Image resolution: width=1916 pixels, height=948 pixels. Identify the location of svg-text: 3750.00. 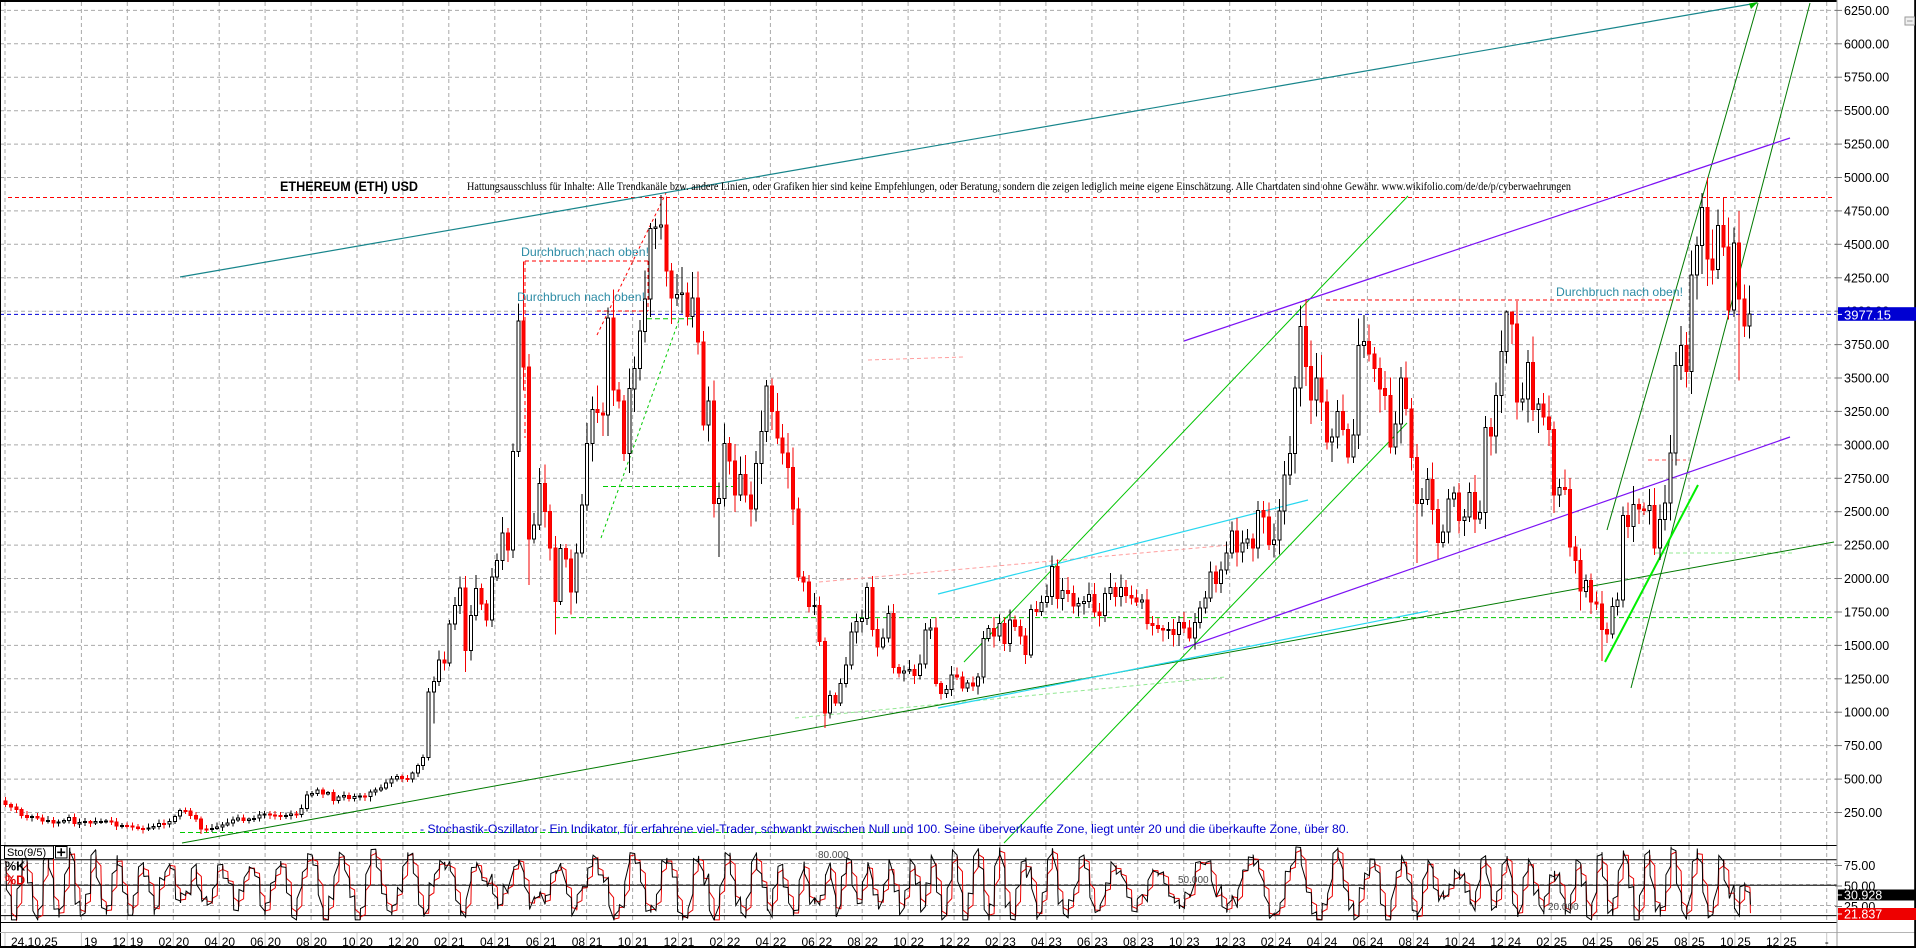
(1866, 345).